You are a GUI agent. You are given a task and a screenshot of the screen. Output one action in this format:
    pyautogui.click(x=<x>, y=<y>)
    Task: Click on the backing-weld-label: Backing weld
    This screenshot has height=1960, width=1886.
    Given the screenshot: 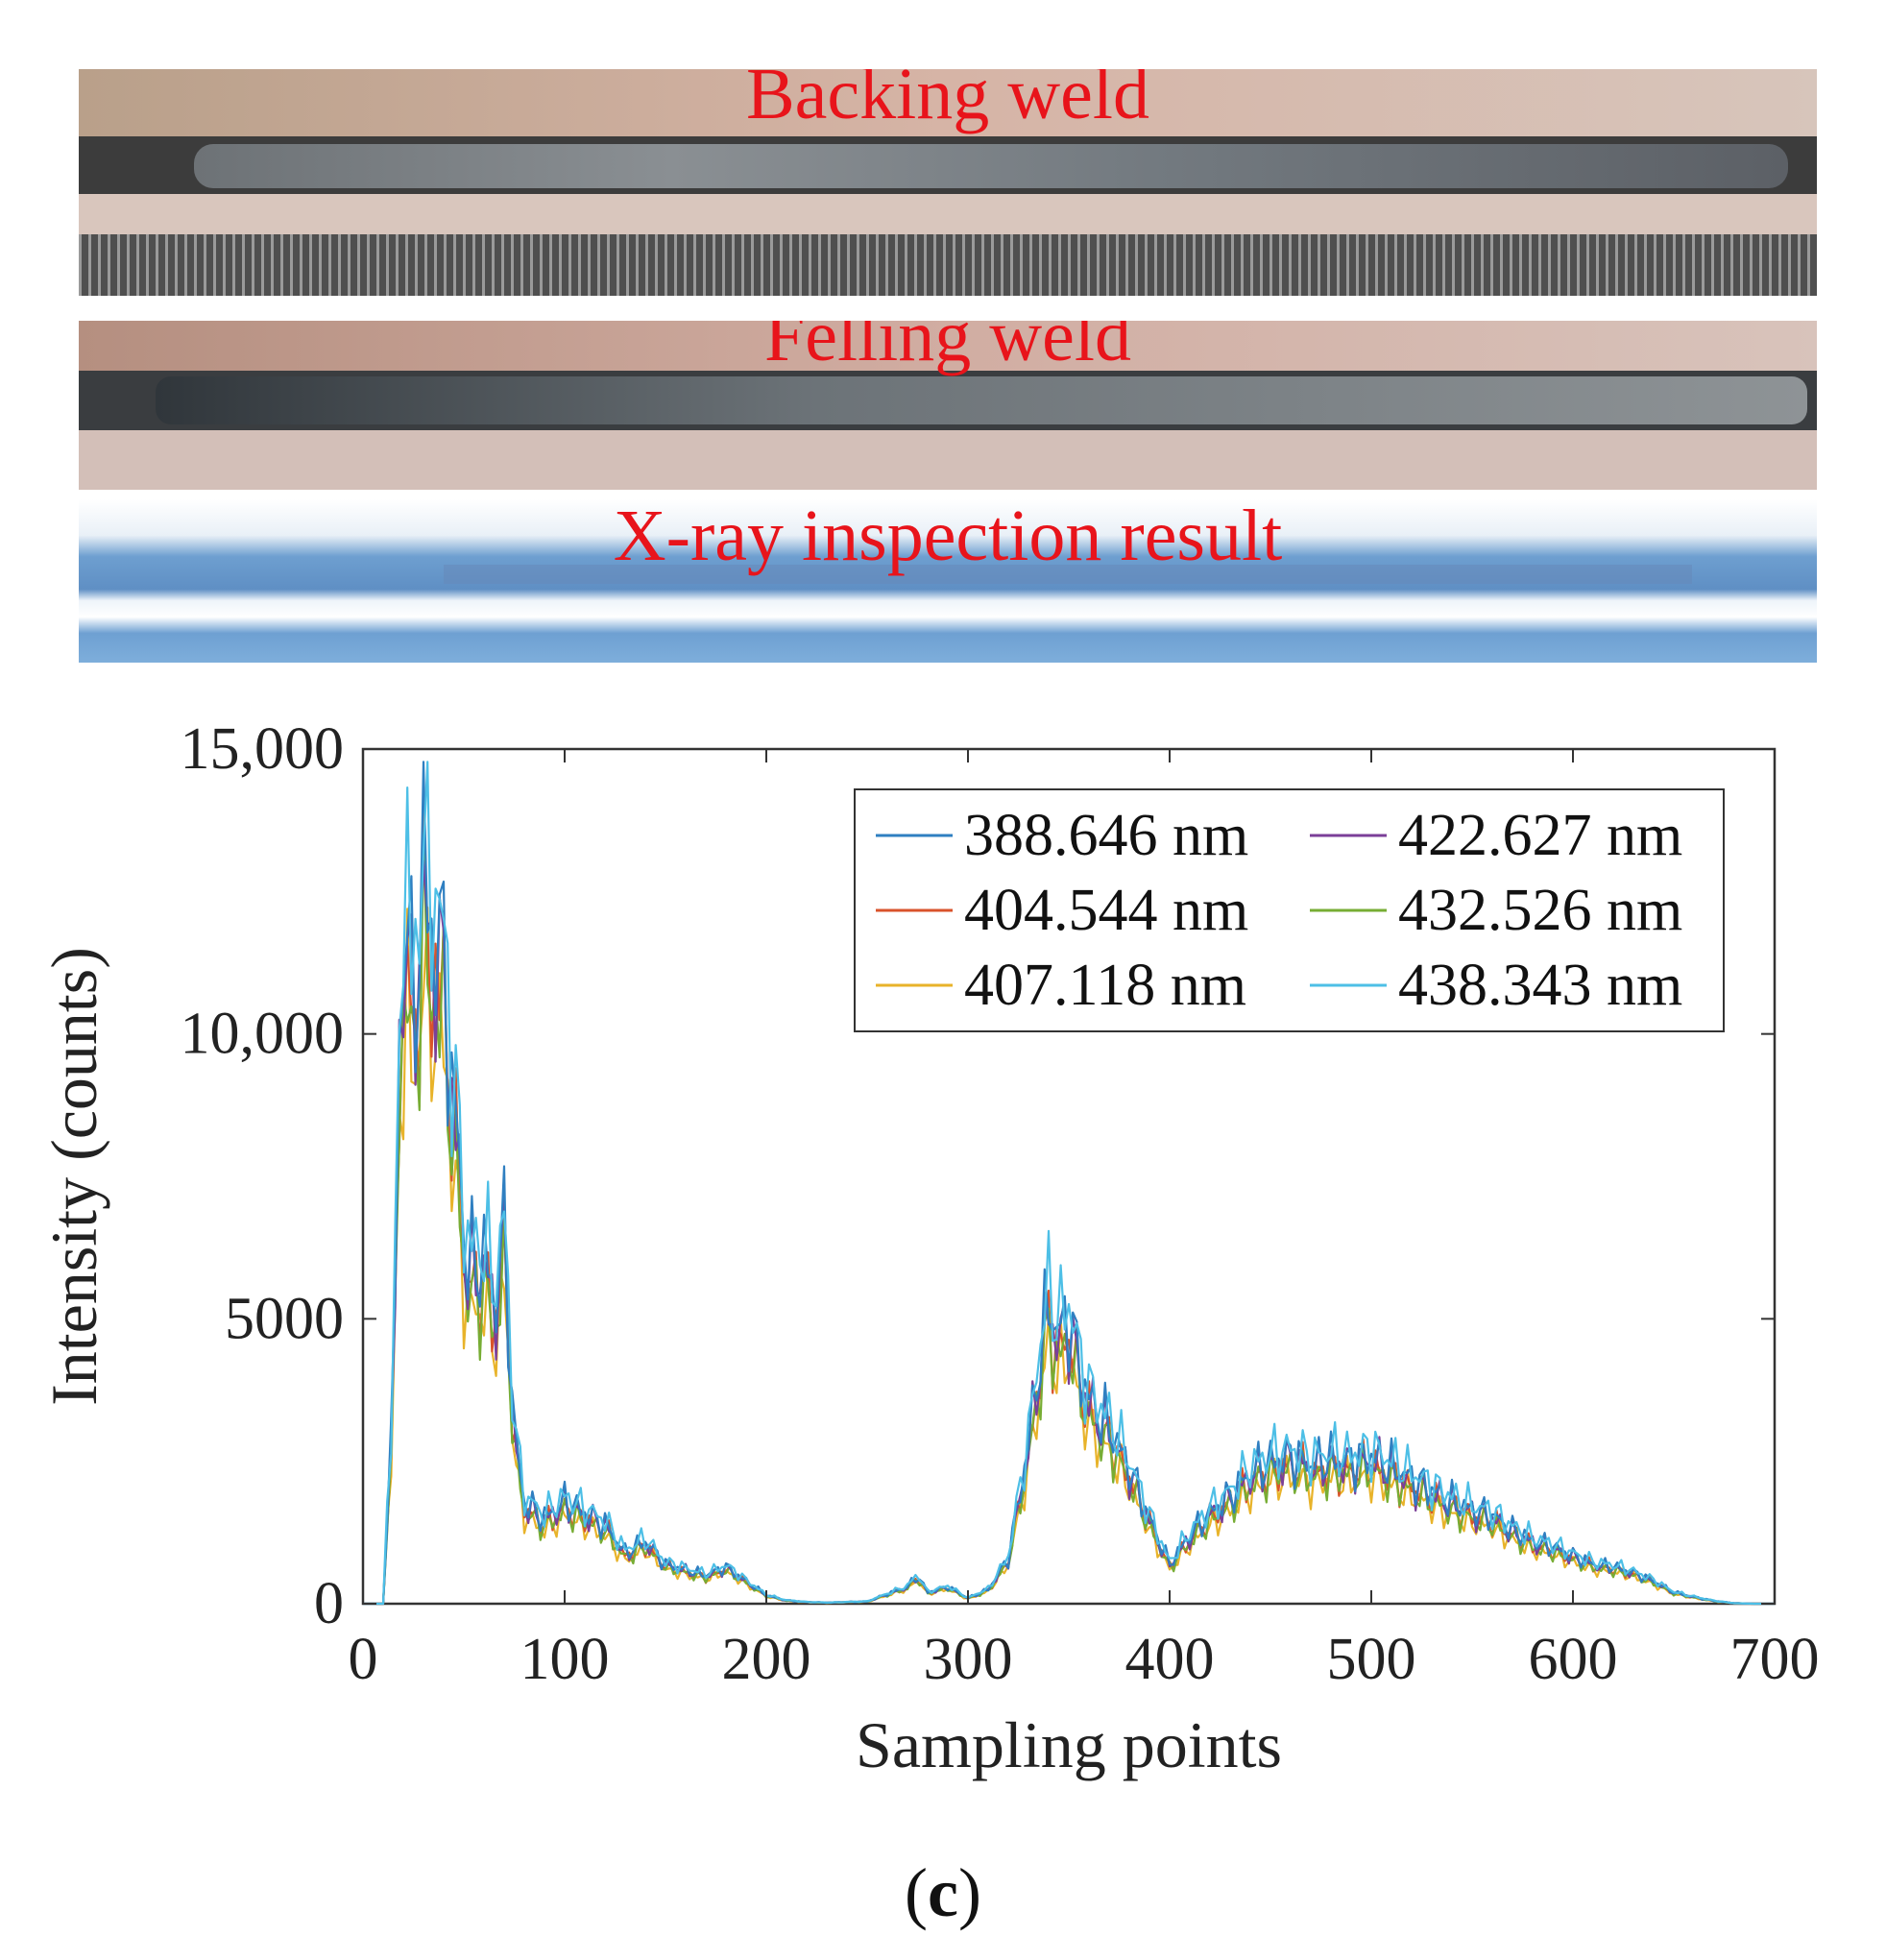 What is the action you would take?
    pyautogui.click(x=947, y=102)
    